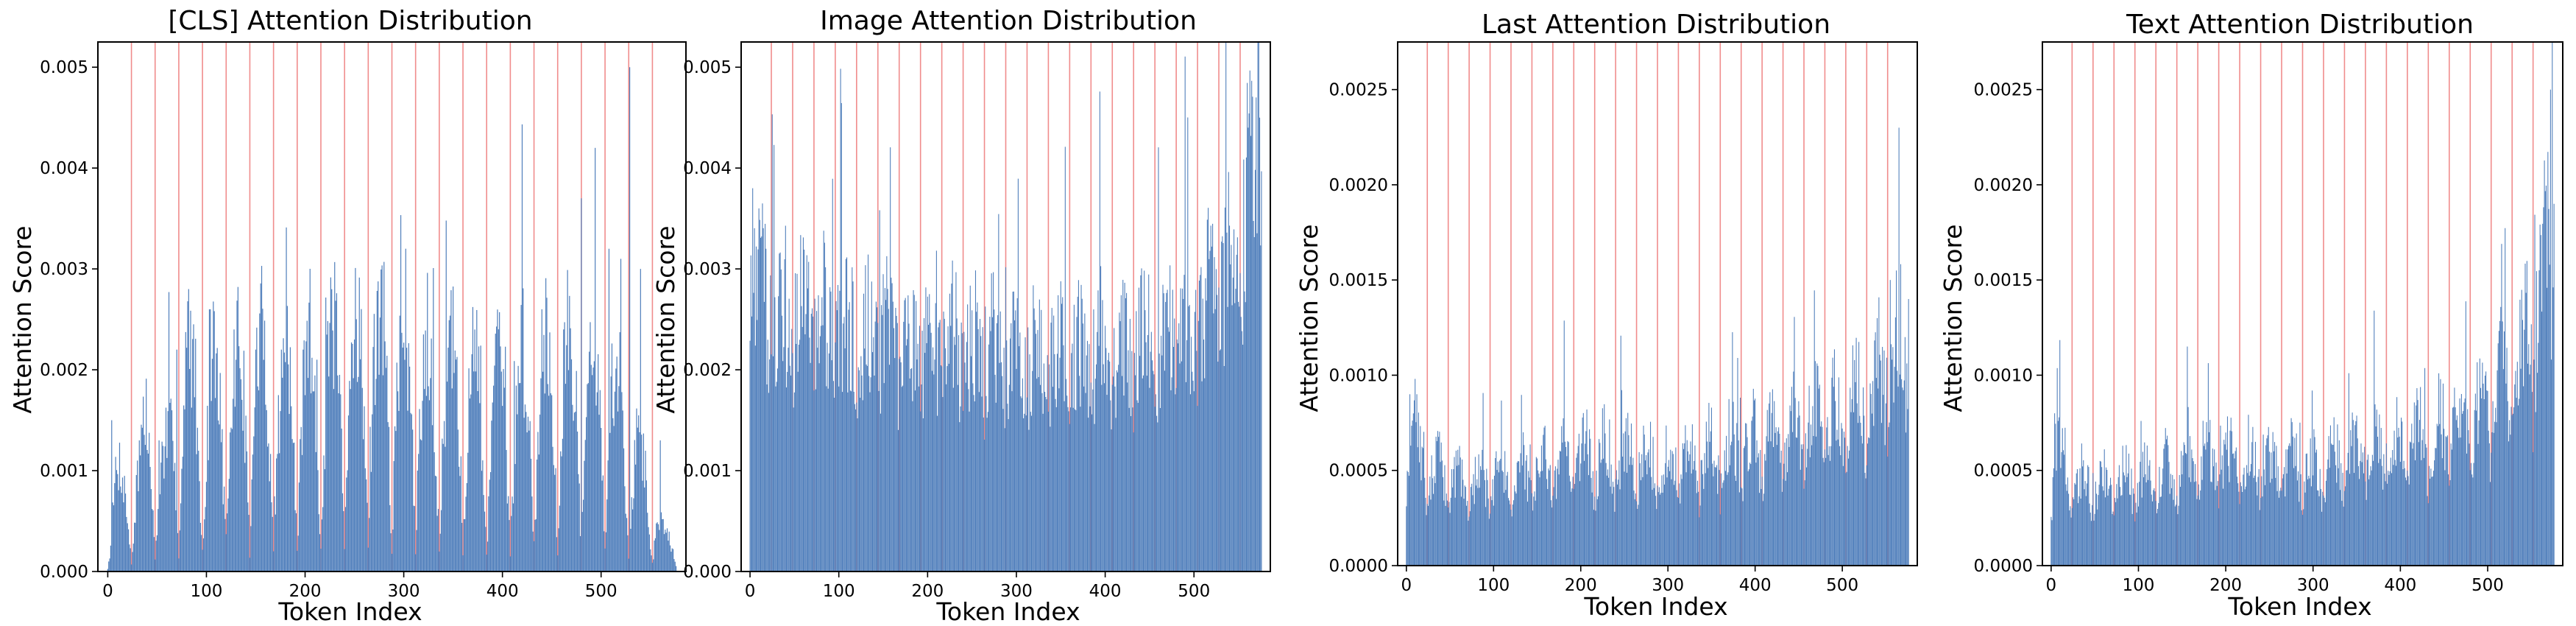 The height and width of the screenshot is (626, 2576). Describe the element at coordinates (64, 67) in the screenshot. I see `y-tick-label: 0.005` at that location.